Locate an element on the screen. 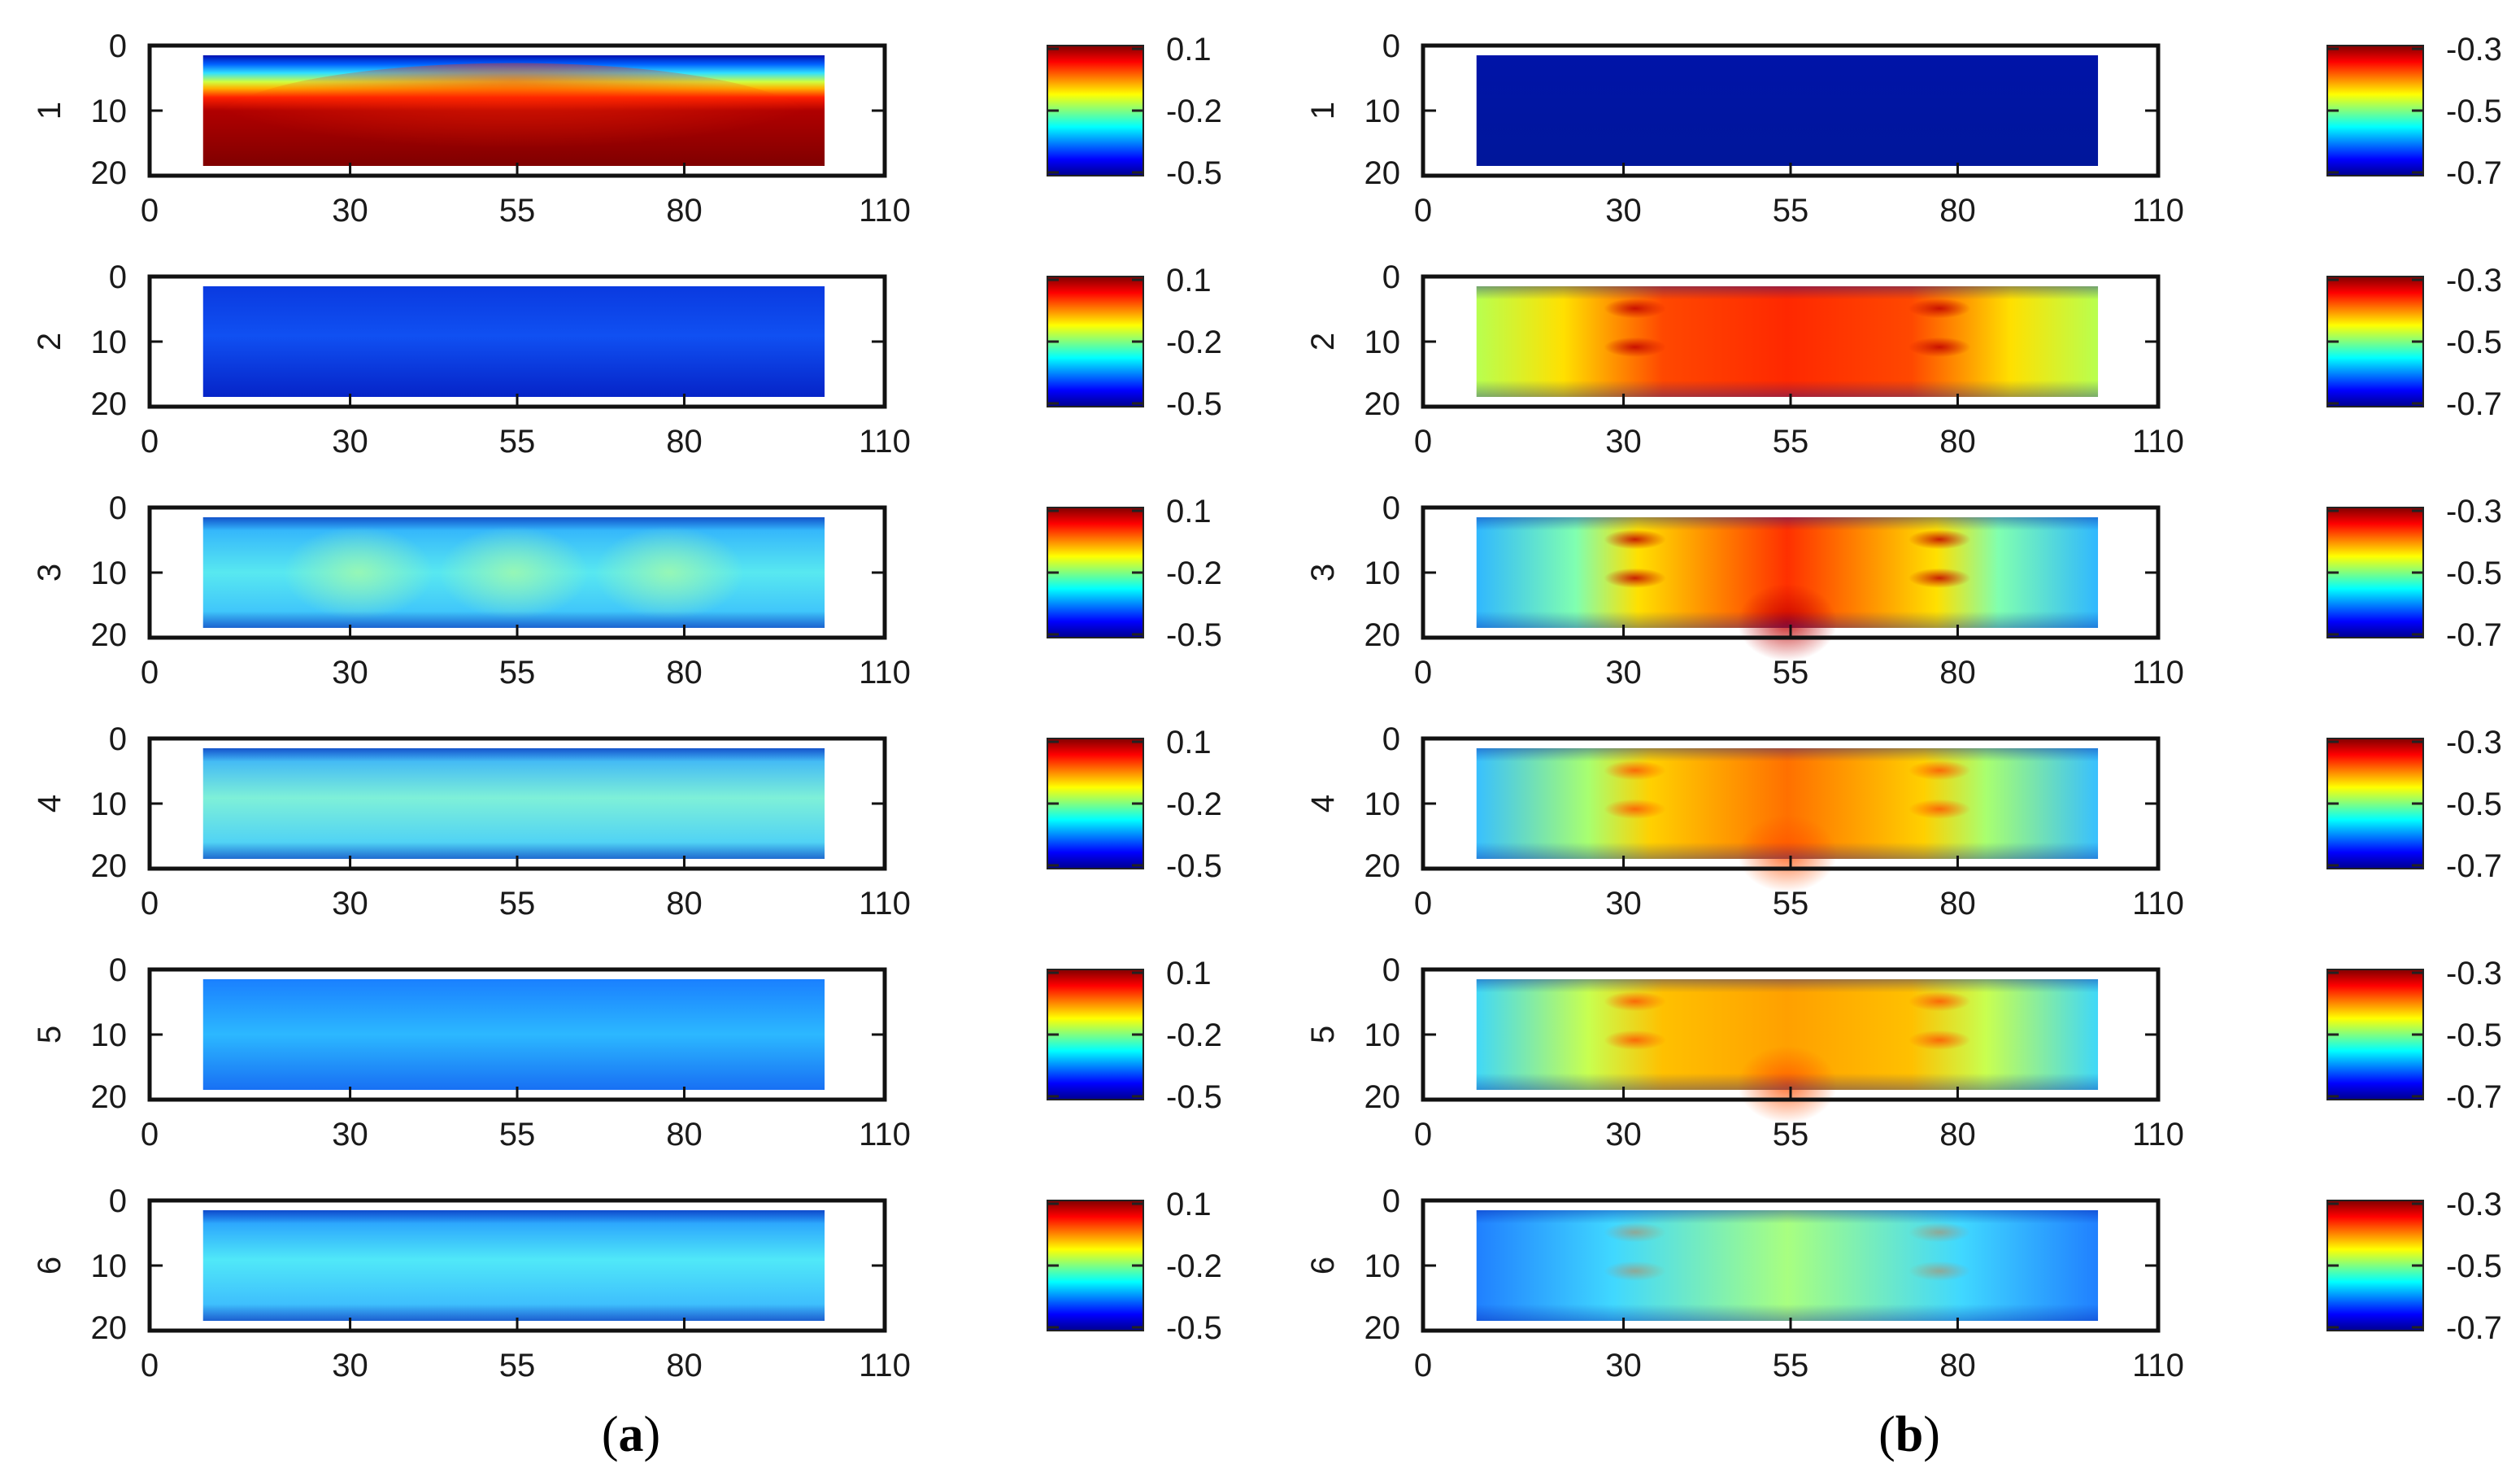 The width and height of the screenshot is (2520, 1477). subplot-a-2: 0 10 20 0 30 55 80 110 2 0.1 -0.2 -0.5 is located at coordinates (627, 359).